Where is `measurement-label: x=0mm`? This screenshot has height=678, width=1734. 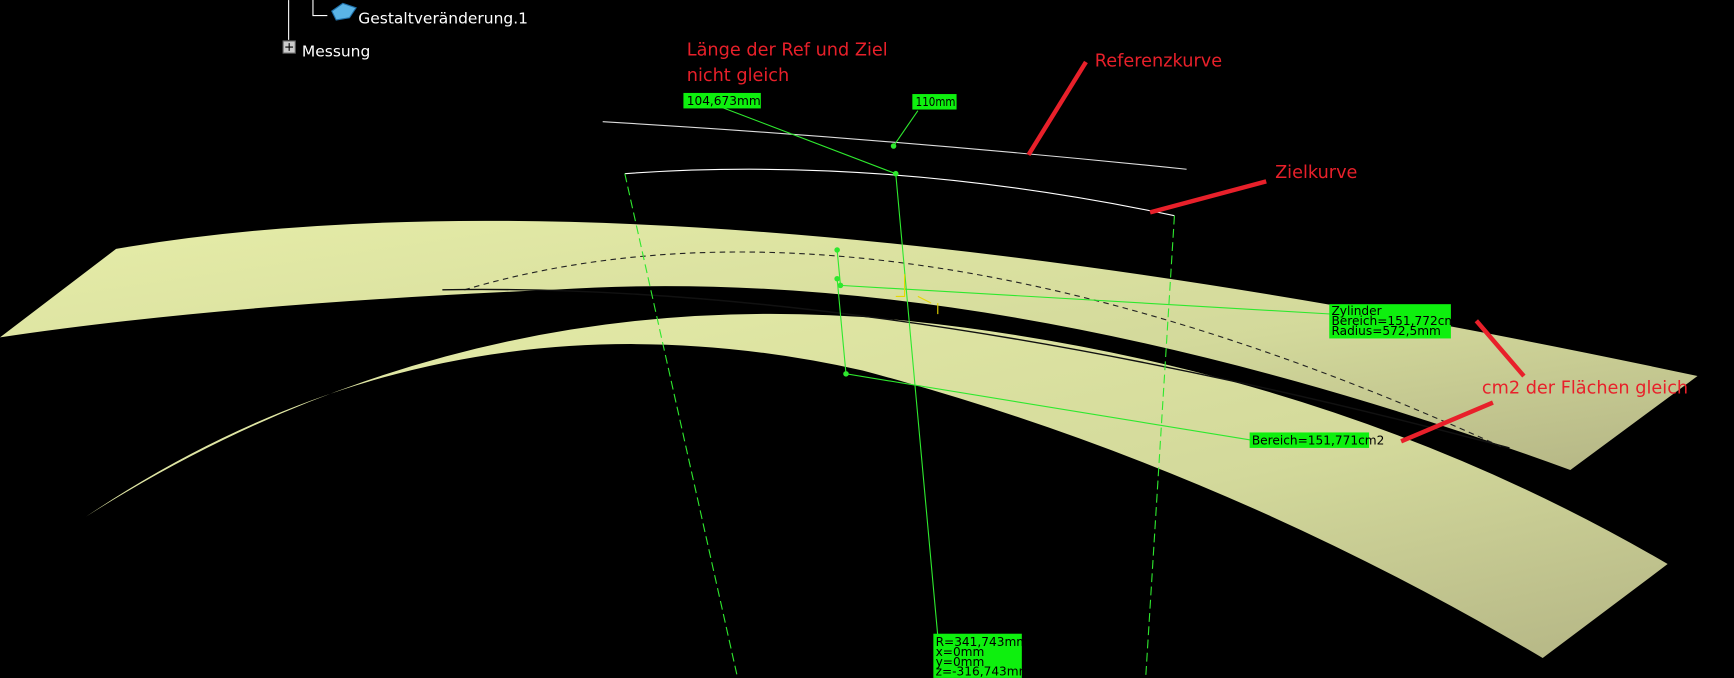 measurement-label: x=0mm is located at coordinates (960, 652).